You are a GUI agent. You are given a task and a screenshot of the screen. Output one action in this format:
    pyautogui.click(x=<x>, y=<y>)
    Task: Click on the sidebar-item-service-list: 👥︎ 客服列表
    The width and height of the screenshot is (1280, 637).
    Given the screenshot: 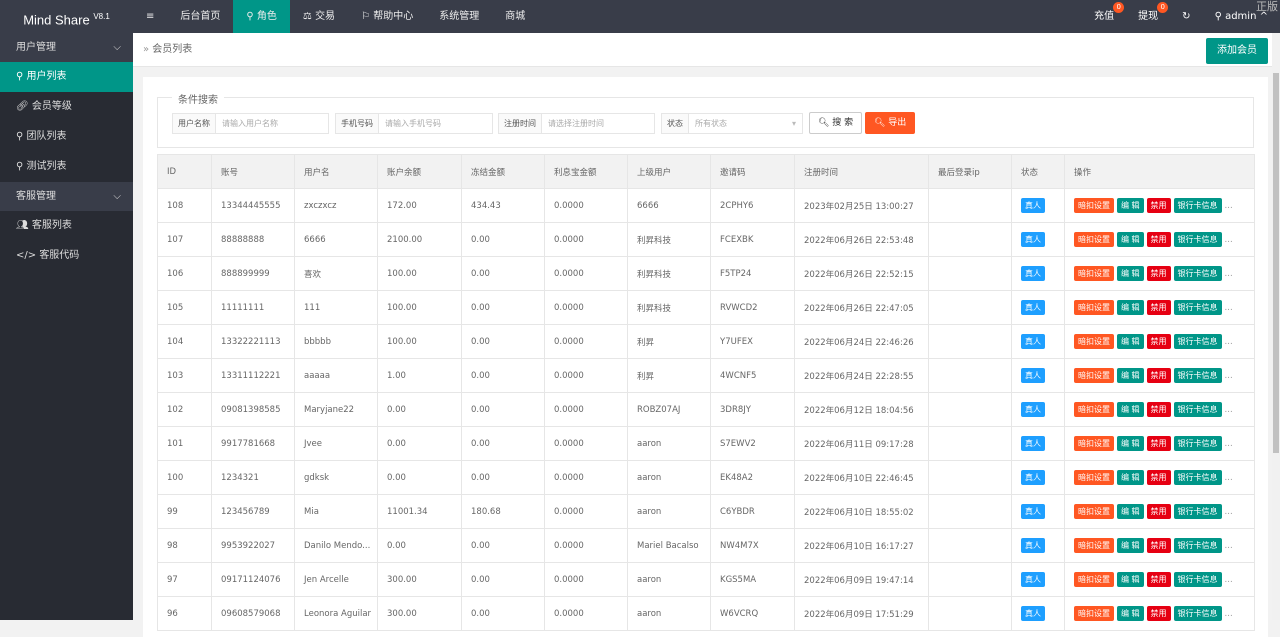 What is the action you would take?
    pyautogui.click(x=66, y=226)
    